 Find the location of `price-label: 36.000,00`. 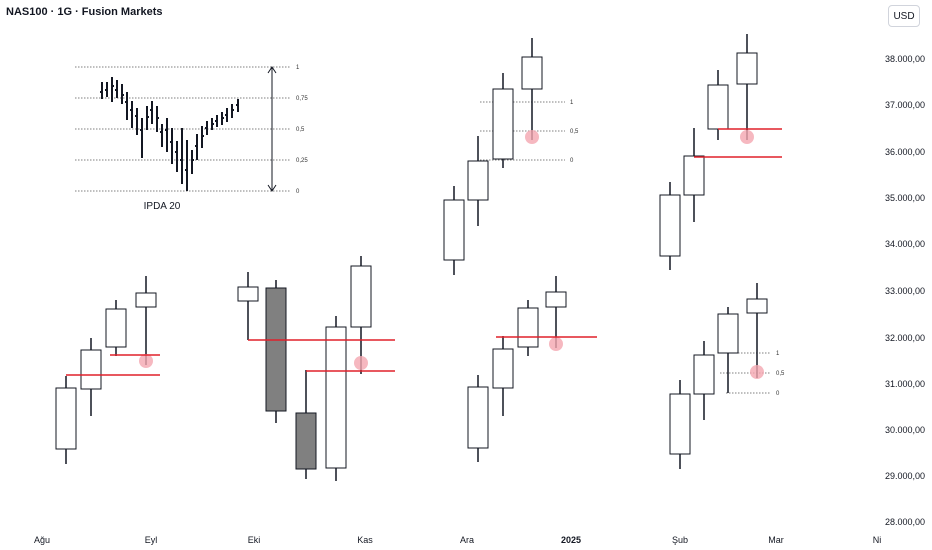

price-label: 36.000,00 is located at coordinates (905, 152).